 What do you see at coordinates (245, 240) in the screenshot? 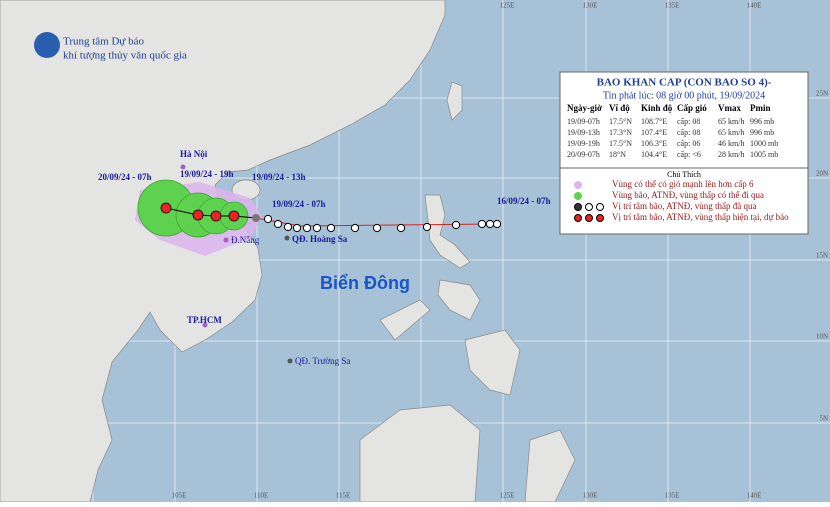
I see `place-label: Đ.Nẵng` at bounding box center [245, 240].